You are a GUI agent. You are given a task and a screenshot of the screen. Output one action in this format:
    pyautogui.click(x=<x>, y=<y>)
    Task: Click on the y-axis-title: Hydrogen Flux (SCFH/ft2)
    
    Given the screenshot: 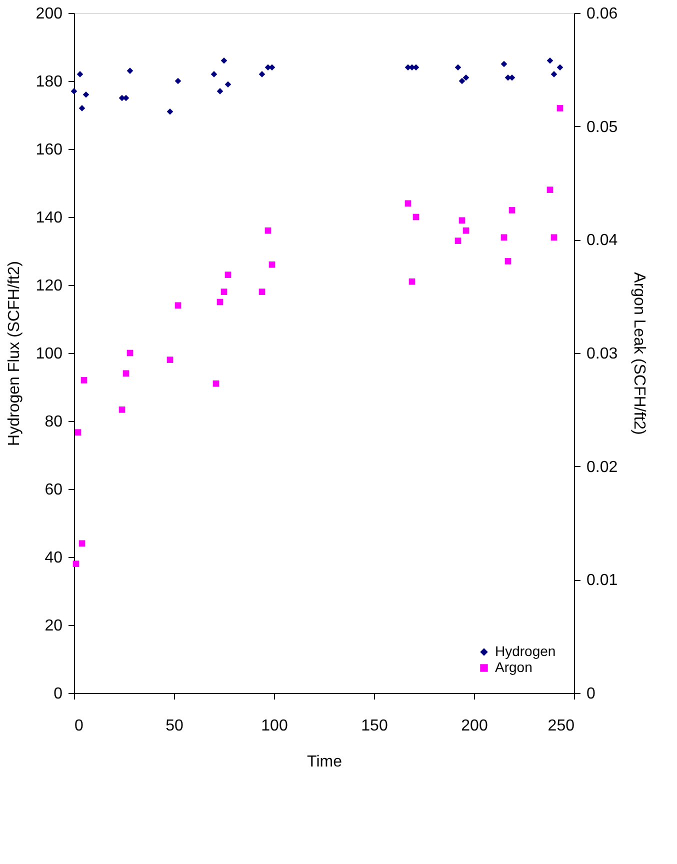 What is the action you would take?
    pyautogui.click(x=14, y=353)
    